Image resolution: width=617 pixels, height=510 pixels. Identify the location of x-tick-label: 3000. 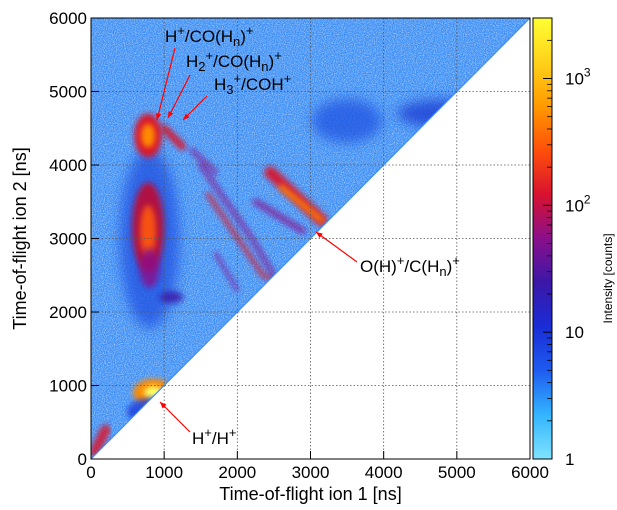
(311, 472).